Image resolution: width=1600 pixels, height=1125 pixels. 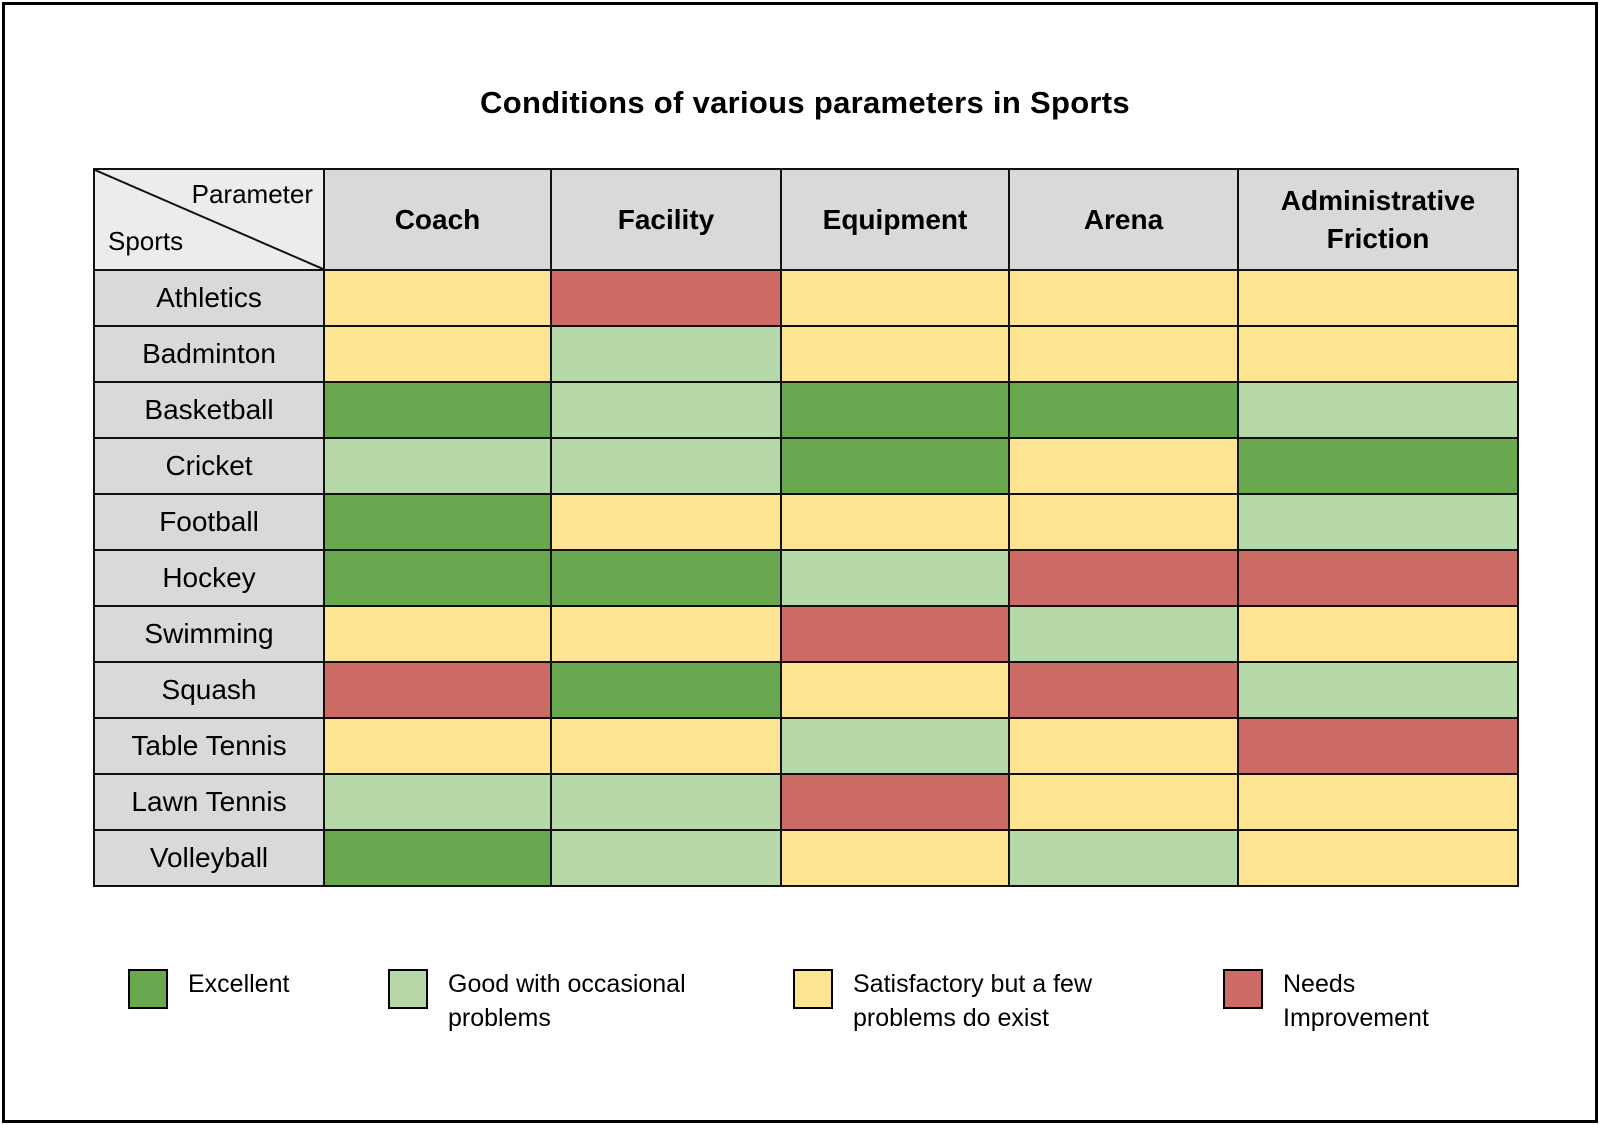 I want to click on corner-parameter-label: Parameter, so click(x=252, y=194).